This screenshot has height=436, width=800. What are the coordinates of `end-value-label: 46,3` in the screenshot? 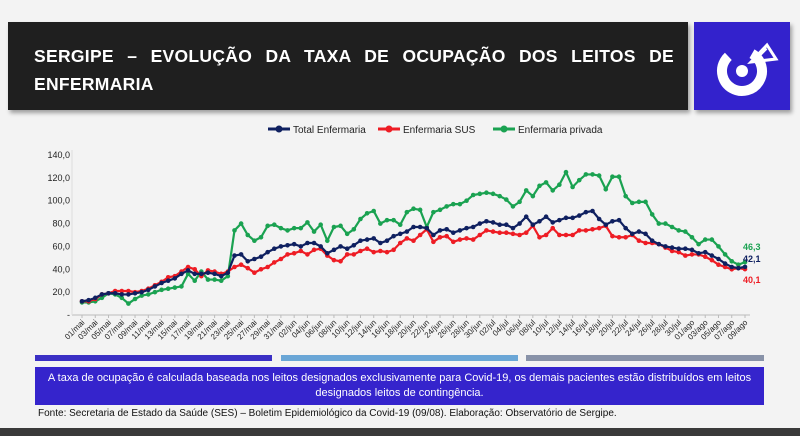 It's located at (752, 247).